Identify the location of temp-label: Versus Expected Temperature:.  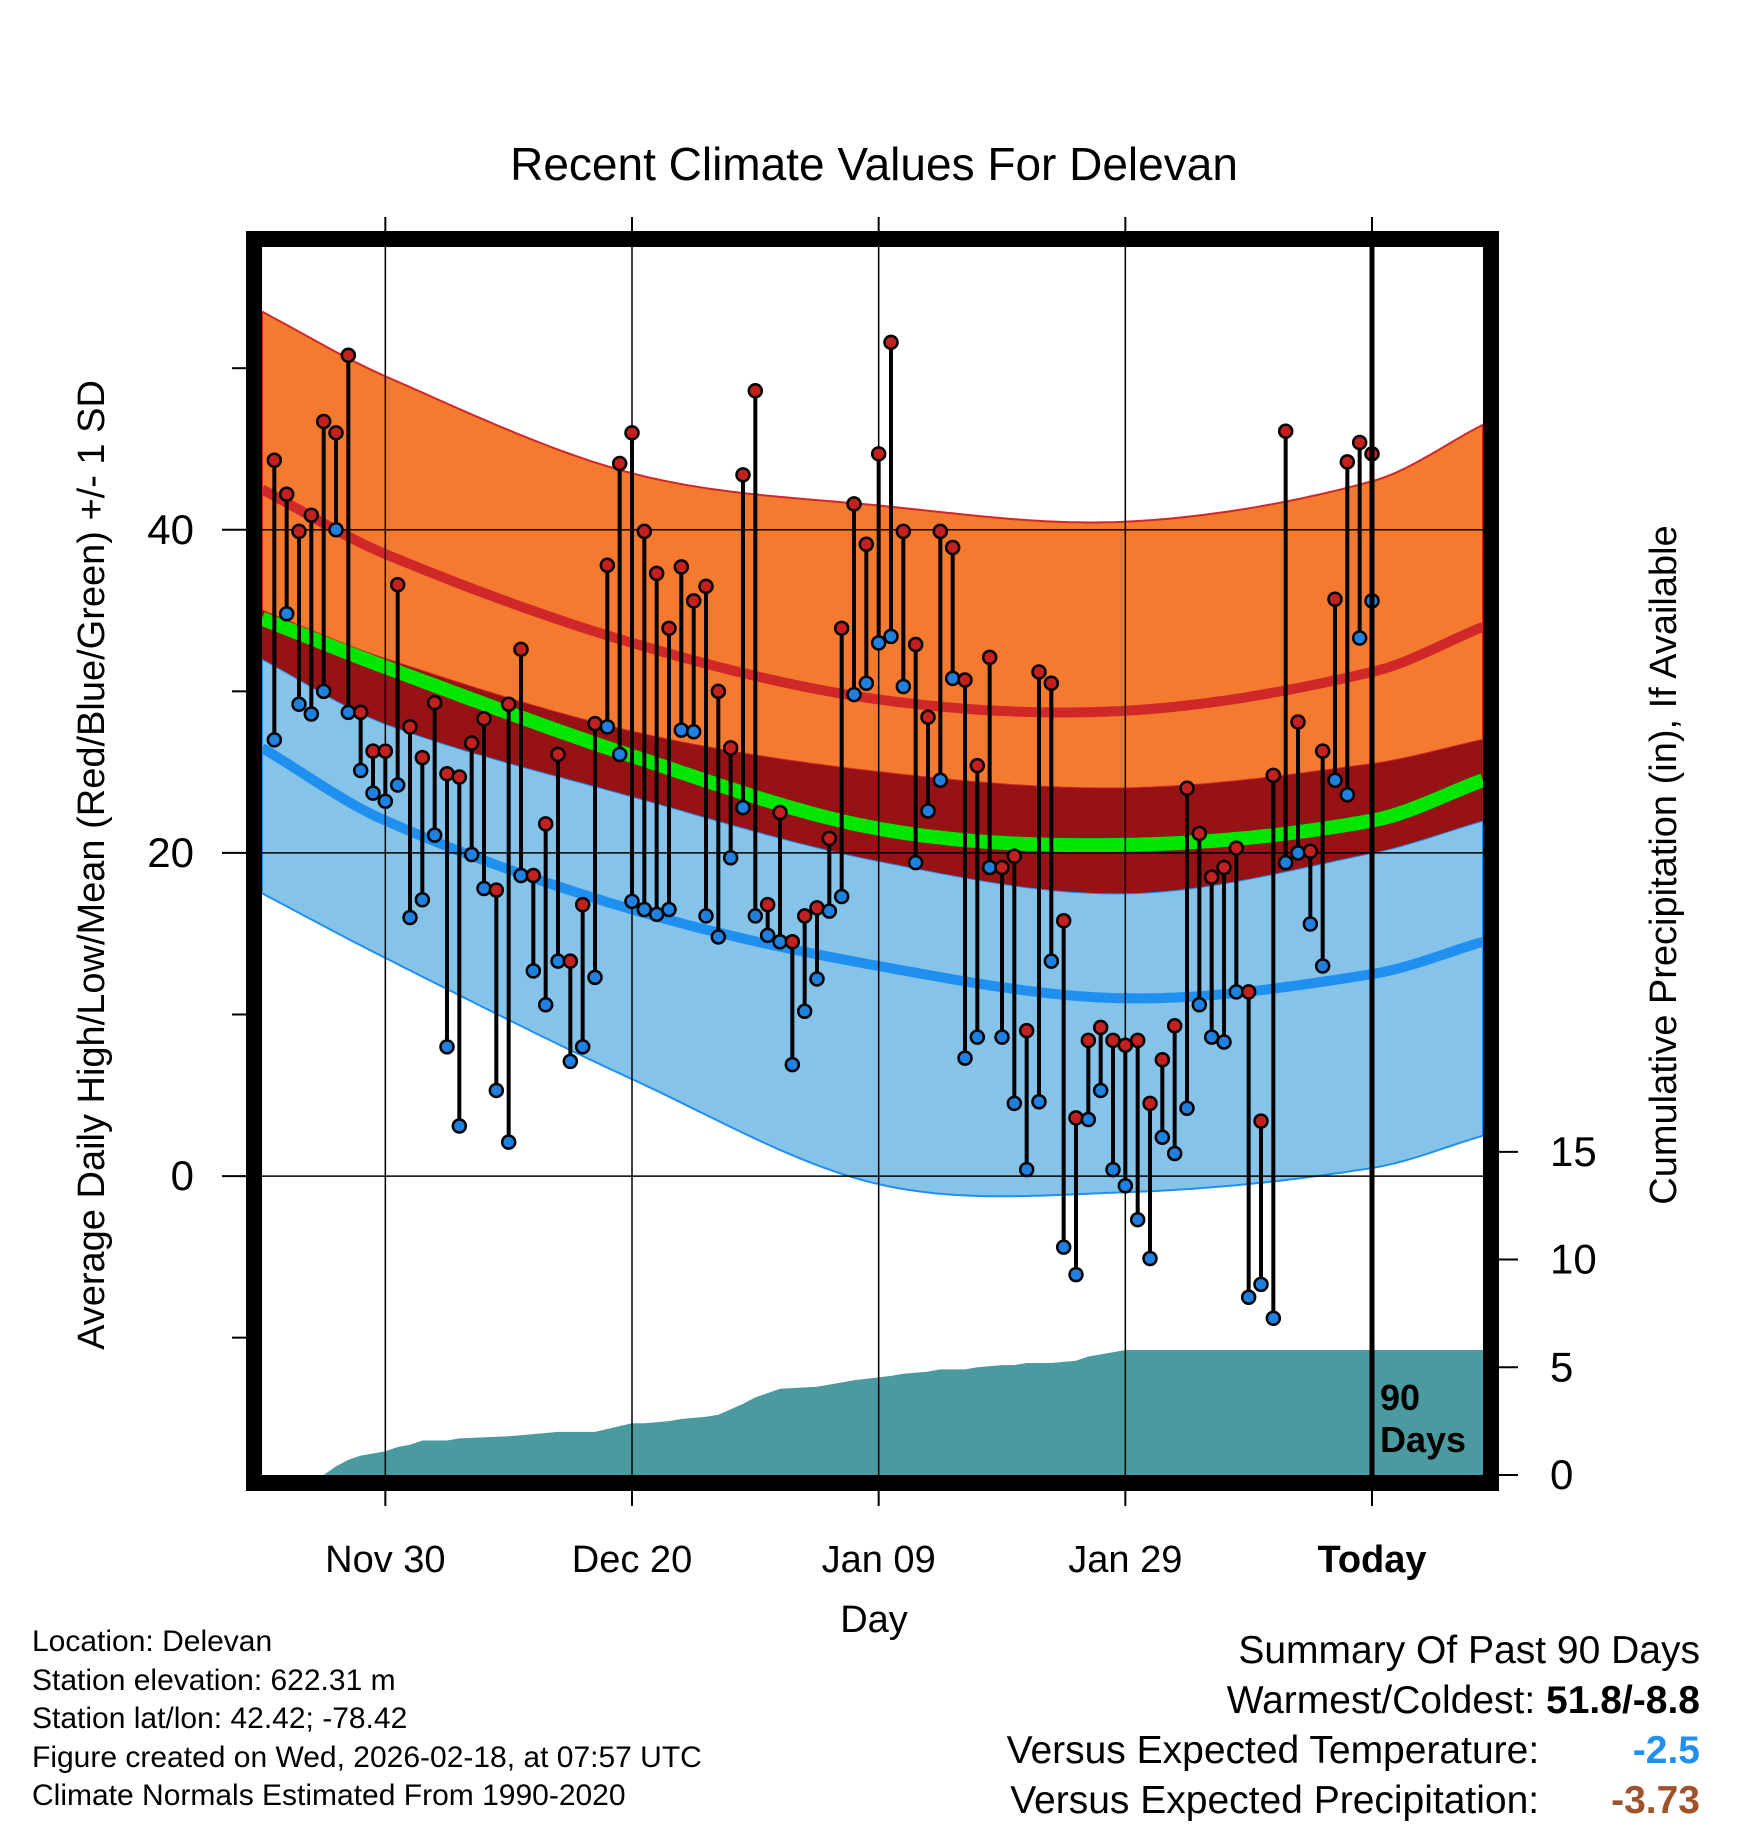
(1273, 1750).